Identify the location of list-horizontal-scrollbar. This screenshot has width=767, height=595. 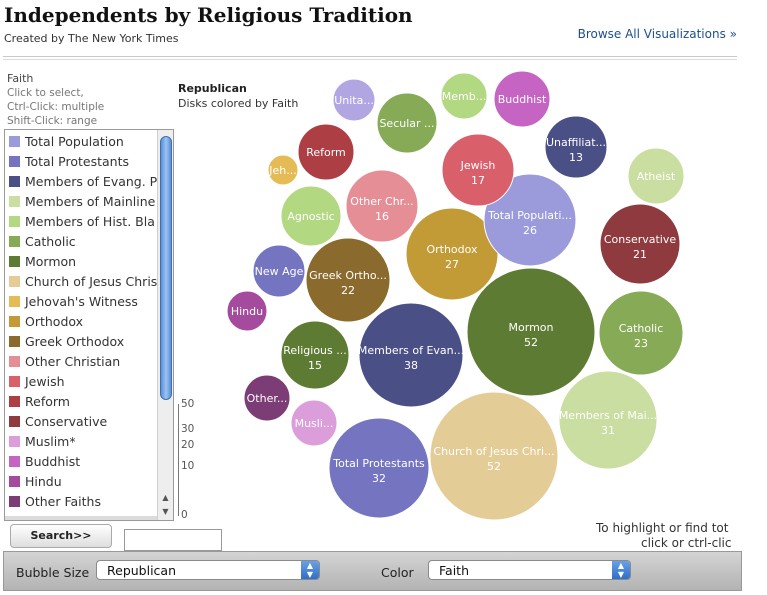
(81, 518).